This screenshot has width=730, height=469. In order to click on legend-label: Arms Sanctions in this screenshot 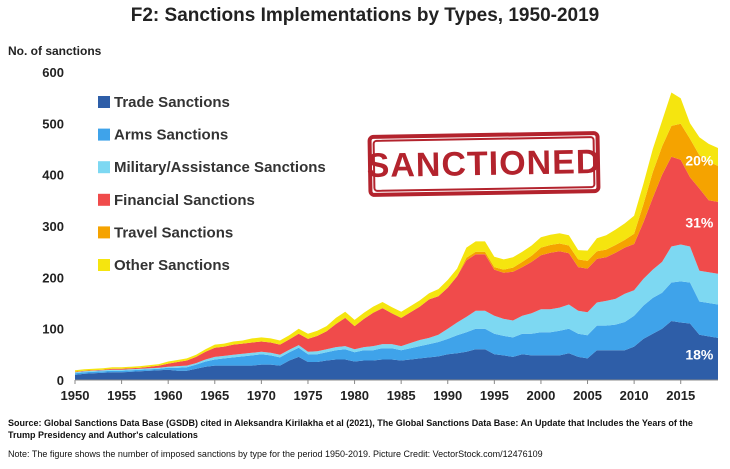, I will do `click(171, 135)`.